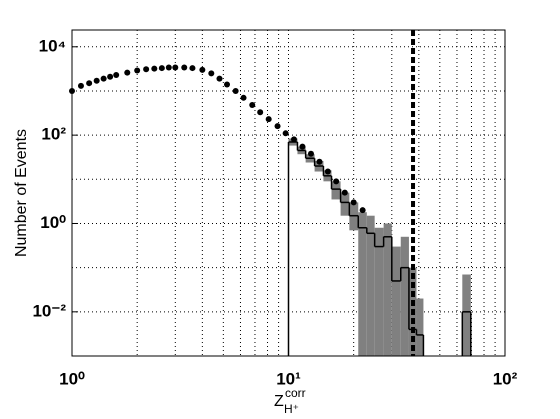 Image resolution: width=560 pixels, height=419 pixels. What do you see at coordinates (279, 401) in the screenshot?
I see `x-axis-label: Z` at bounding box center [279, 401].